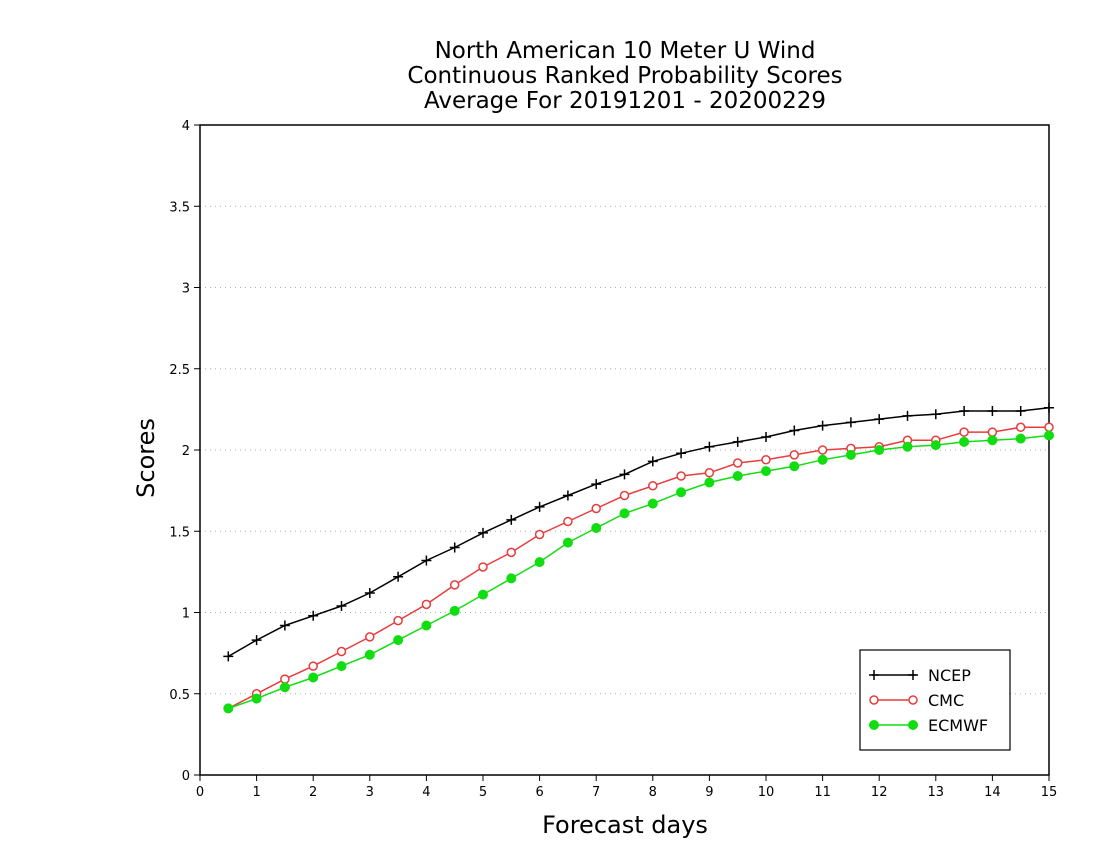 The height and width of the screenshot is (850, 1100). I want to click on x-tick-label: 13, so click(936, 792).